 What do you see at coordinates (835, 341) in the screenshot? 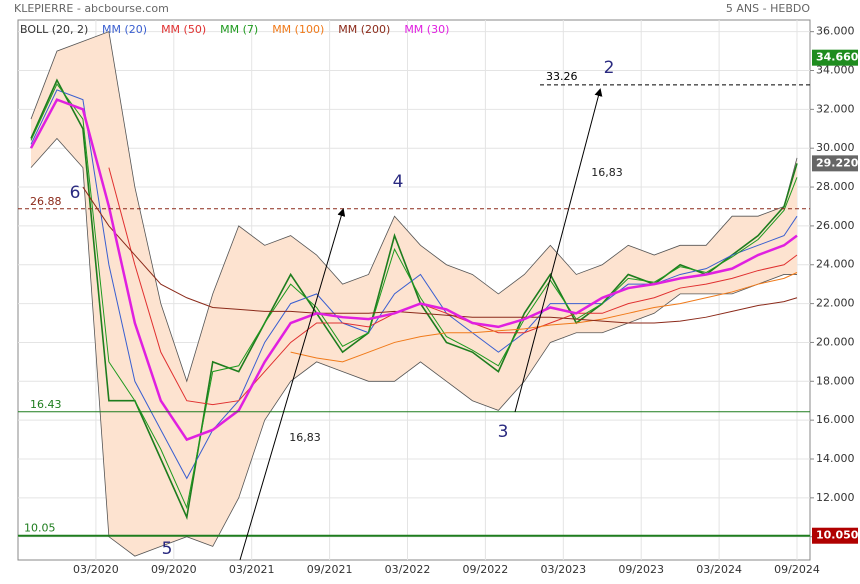
I see `y-tick-label: 20.000` at bounding box center [835, 341].